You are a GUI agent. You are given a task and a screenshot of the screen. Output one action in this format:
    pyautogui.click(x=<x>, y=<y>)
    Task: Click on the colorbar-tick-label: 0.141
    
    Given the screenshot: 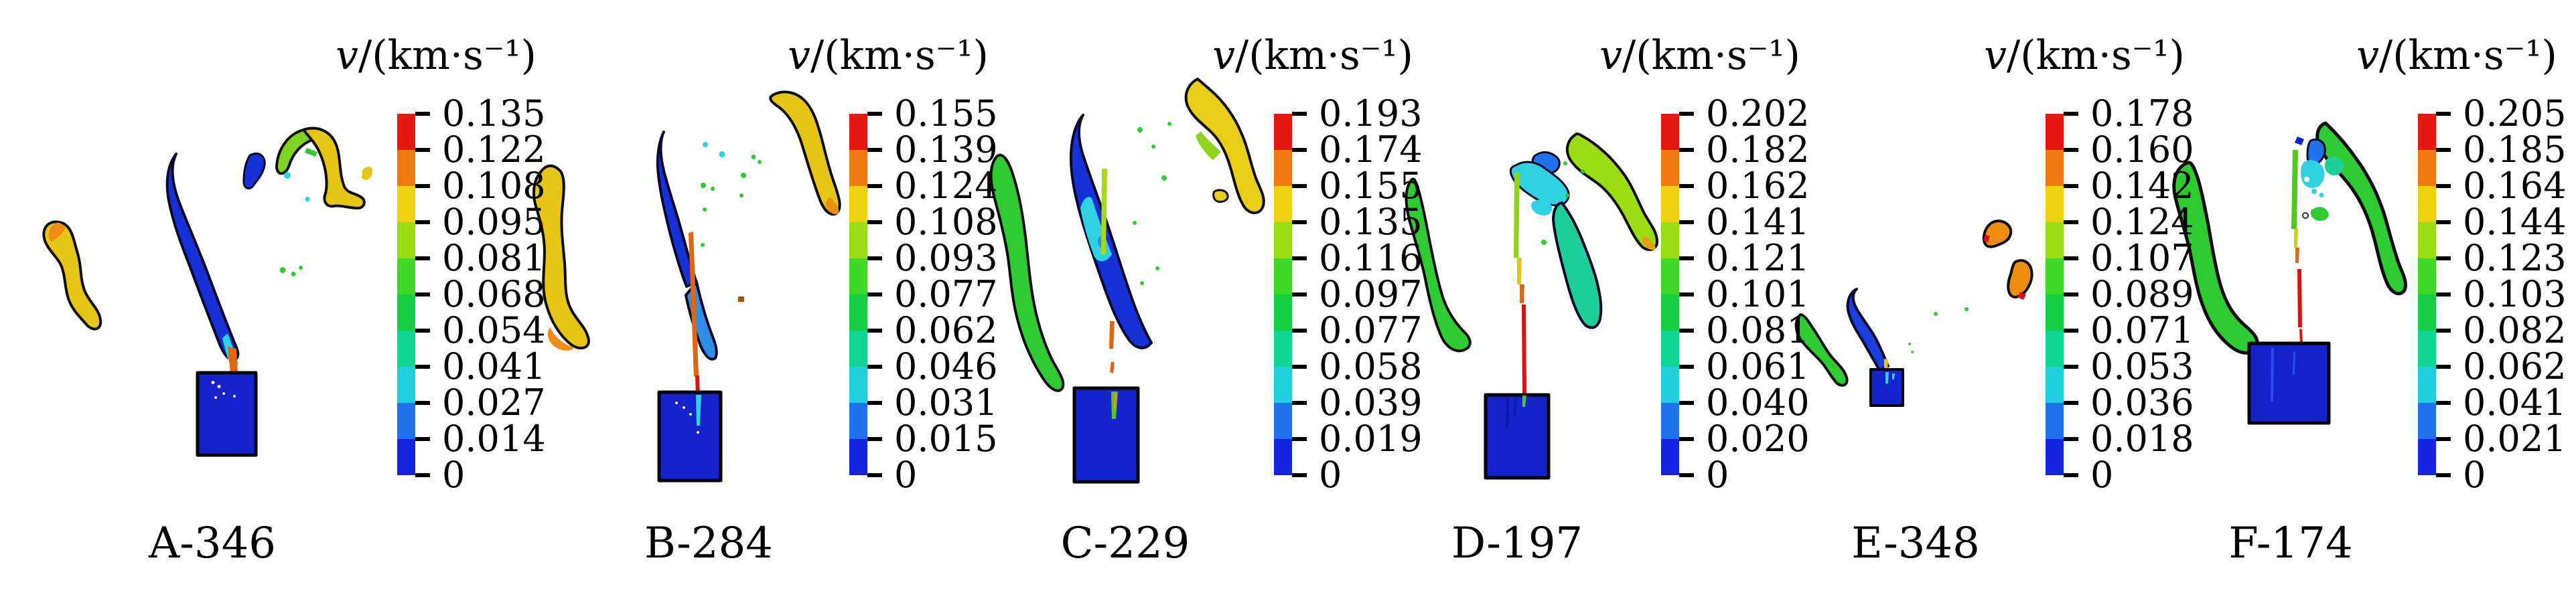 What is the action you would take?
    pyautogui.click(x=1758, y=222)
    